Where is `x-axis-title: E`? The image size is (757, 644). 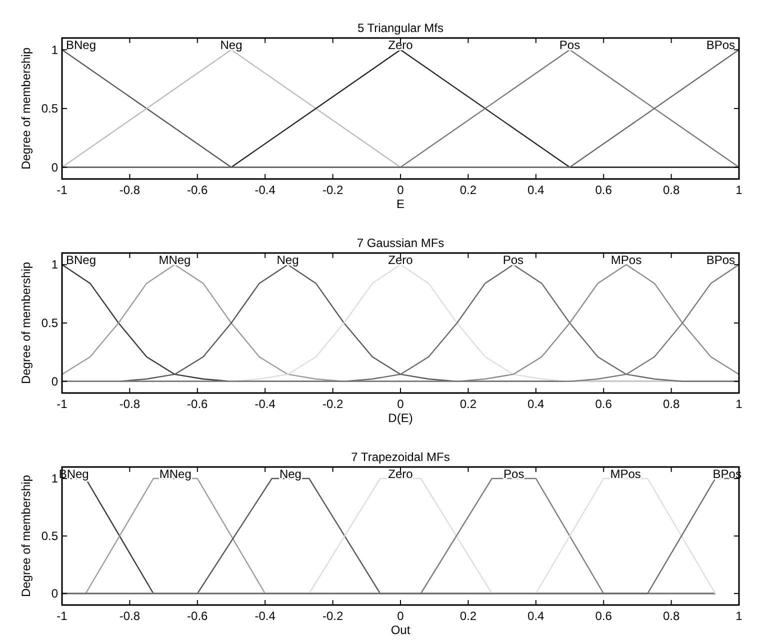
x-axis-title: E is located at coordinates (400, 204).